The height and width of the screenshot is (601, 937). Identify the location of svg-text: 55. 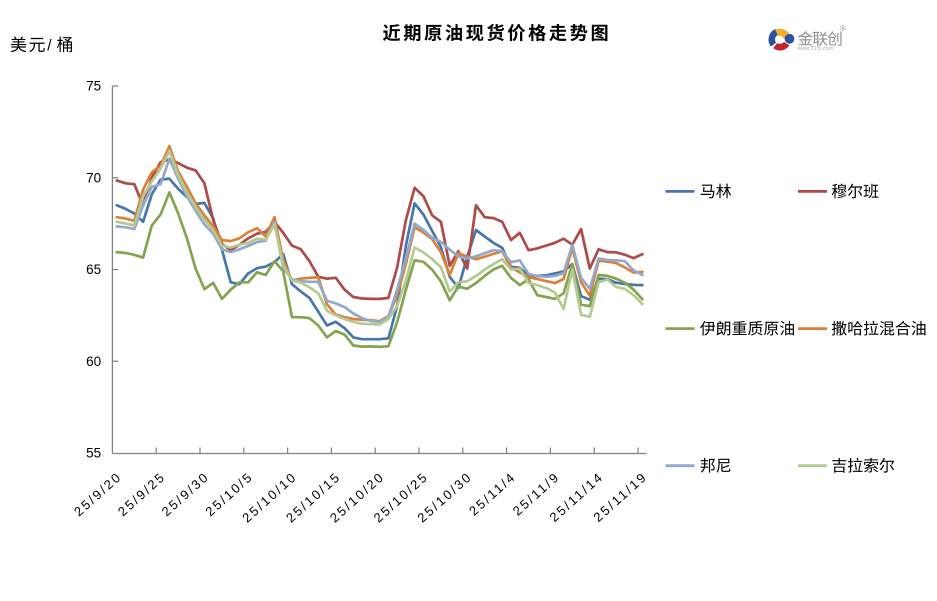
(93, 453).